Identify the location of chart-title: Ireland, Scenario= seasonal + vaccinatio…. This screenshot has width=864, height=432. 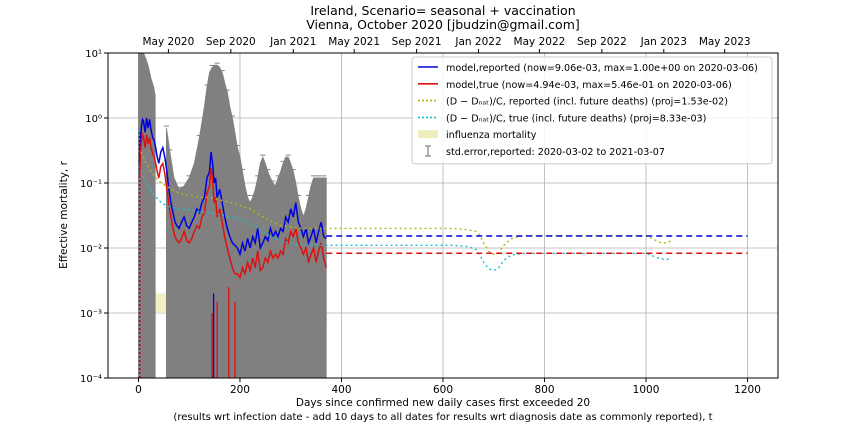
(442, 10).